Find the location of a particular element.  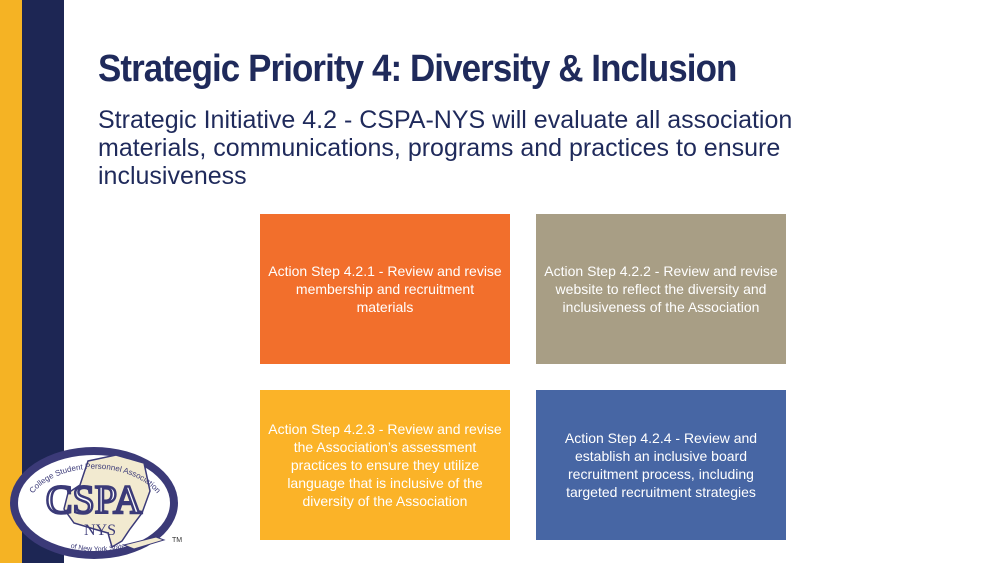

logo-sub-text: NYS is located at coordinates (100, 530).